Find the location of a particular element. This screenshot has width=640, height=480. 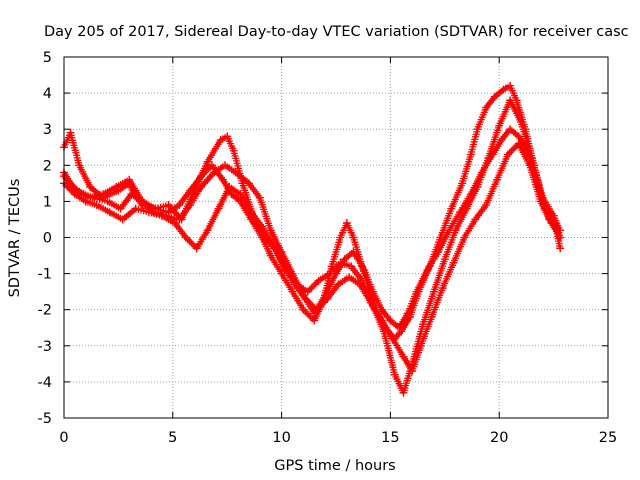

y-tick-label: 3 is located at coordinates (47, 130).